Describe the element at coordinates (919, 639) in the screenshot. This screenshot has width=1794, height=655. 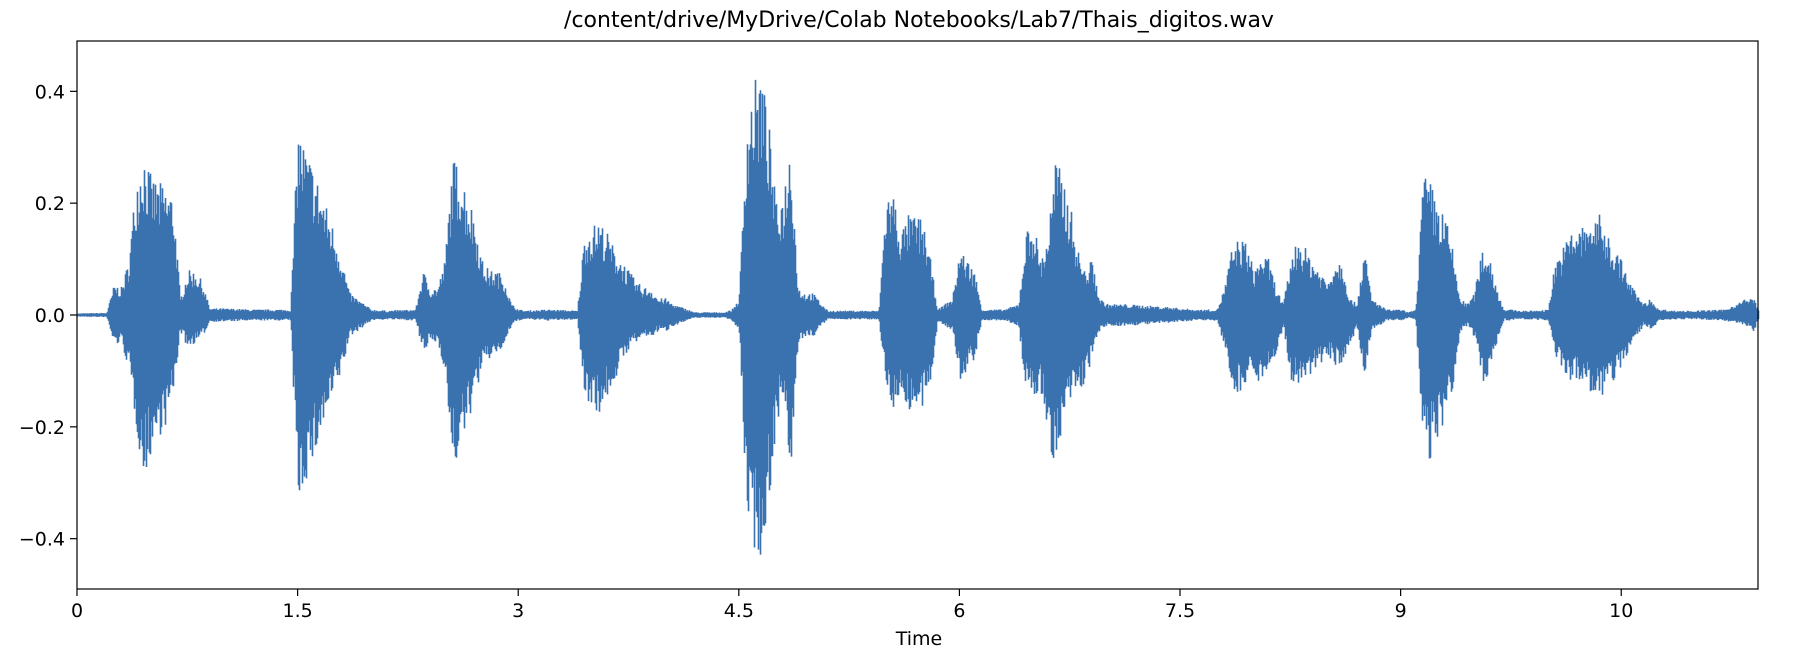
I see `x-axis-title: Time` at that location.